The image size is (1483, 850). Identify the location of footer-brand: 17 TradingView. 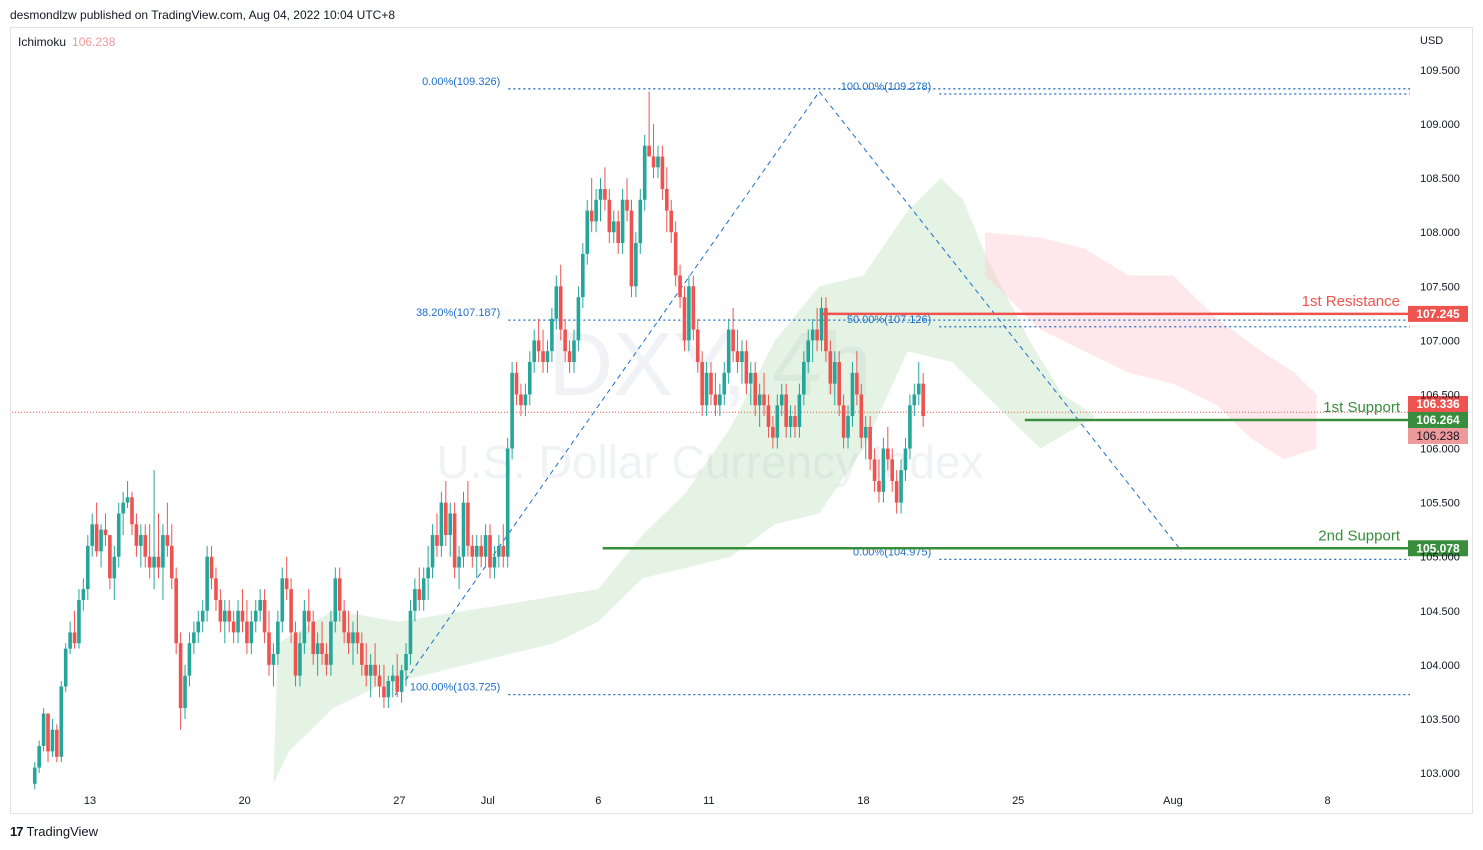
(54, 831).